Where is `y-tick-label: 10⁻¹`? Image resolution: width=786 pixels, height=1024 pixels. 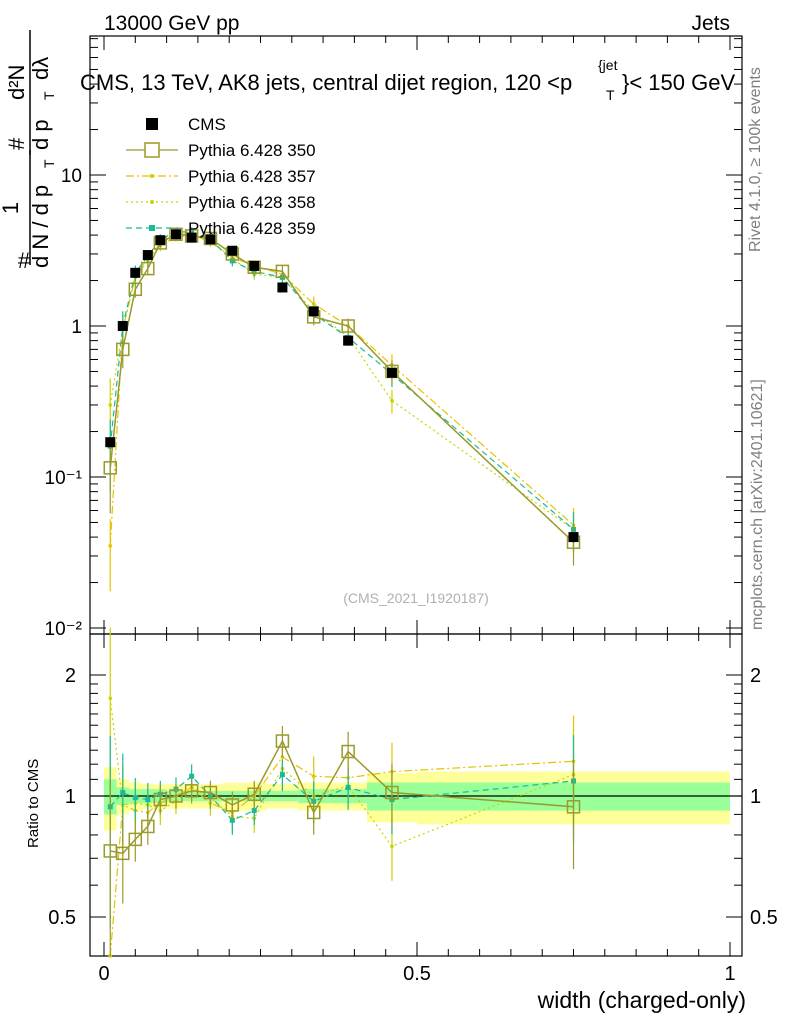 y-tick-label: 10⁻¹ is located at coordinates (64, 478).